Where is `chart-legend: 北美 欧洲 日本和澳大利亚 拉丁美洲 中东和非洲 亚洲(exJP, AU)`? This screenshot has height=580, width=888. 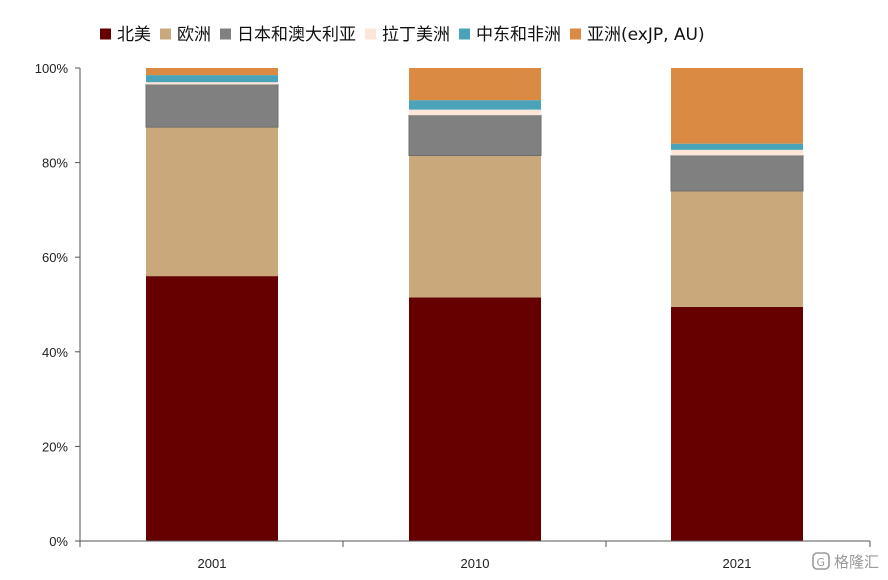 chart-legend: 北美 欧洲 日本和澳大利亚 拉丁美洲 中东和非洲 亚洲(exJP, AU) is located at coordinates (402, 35).